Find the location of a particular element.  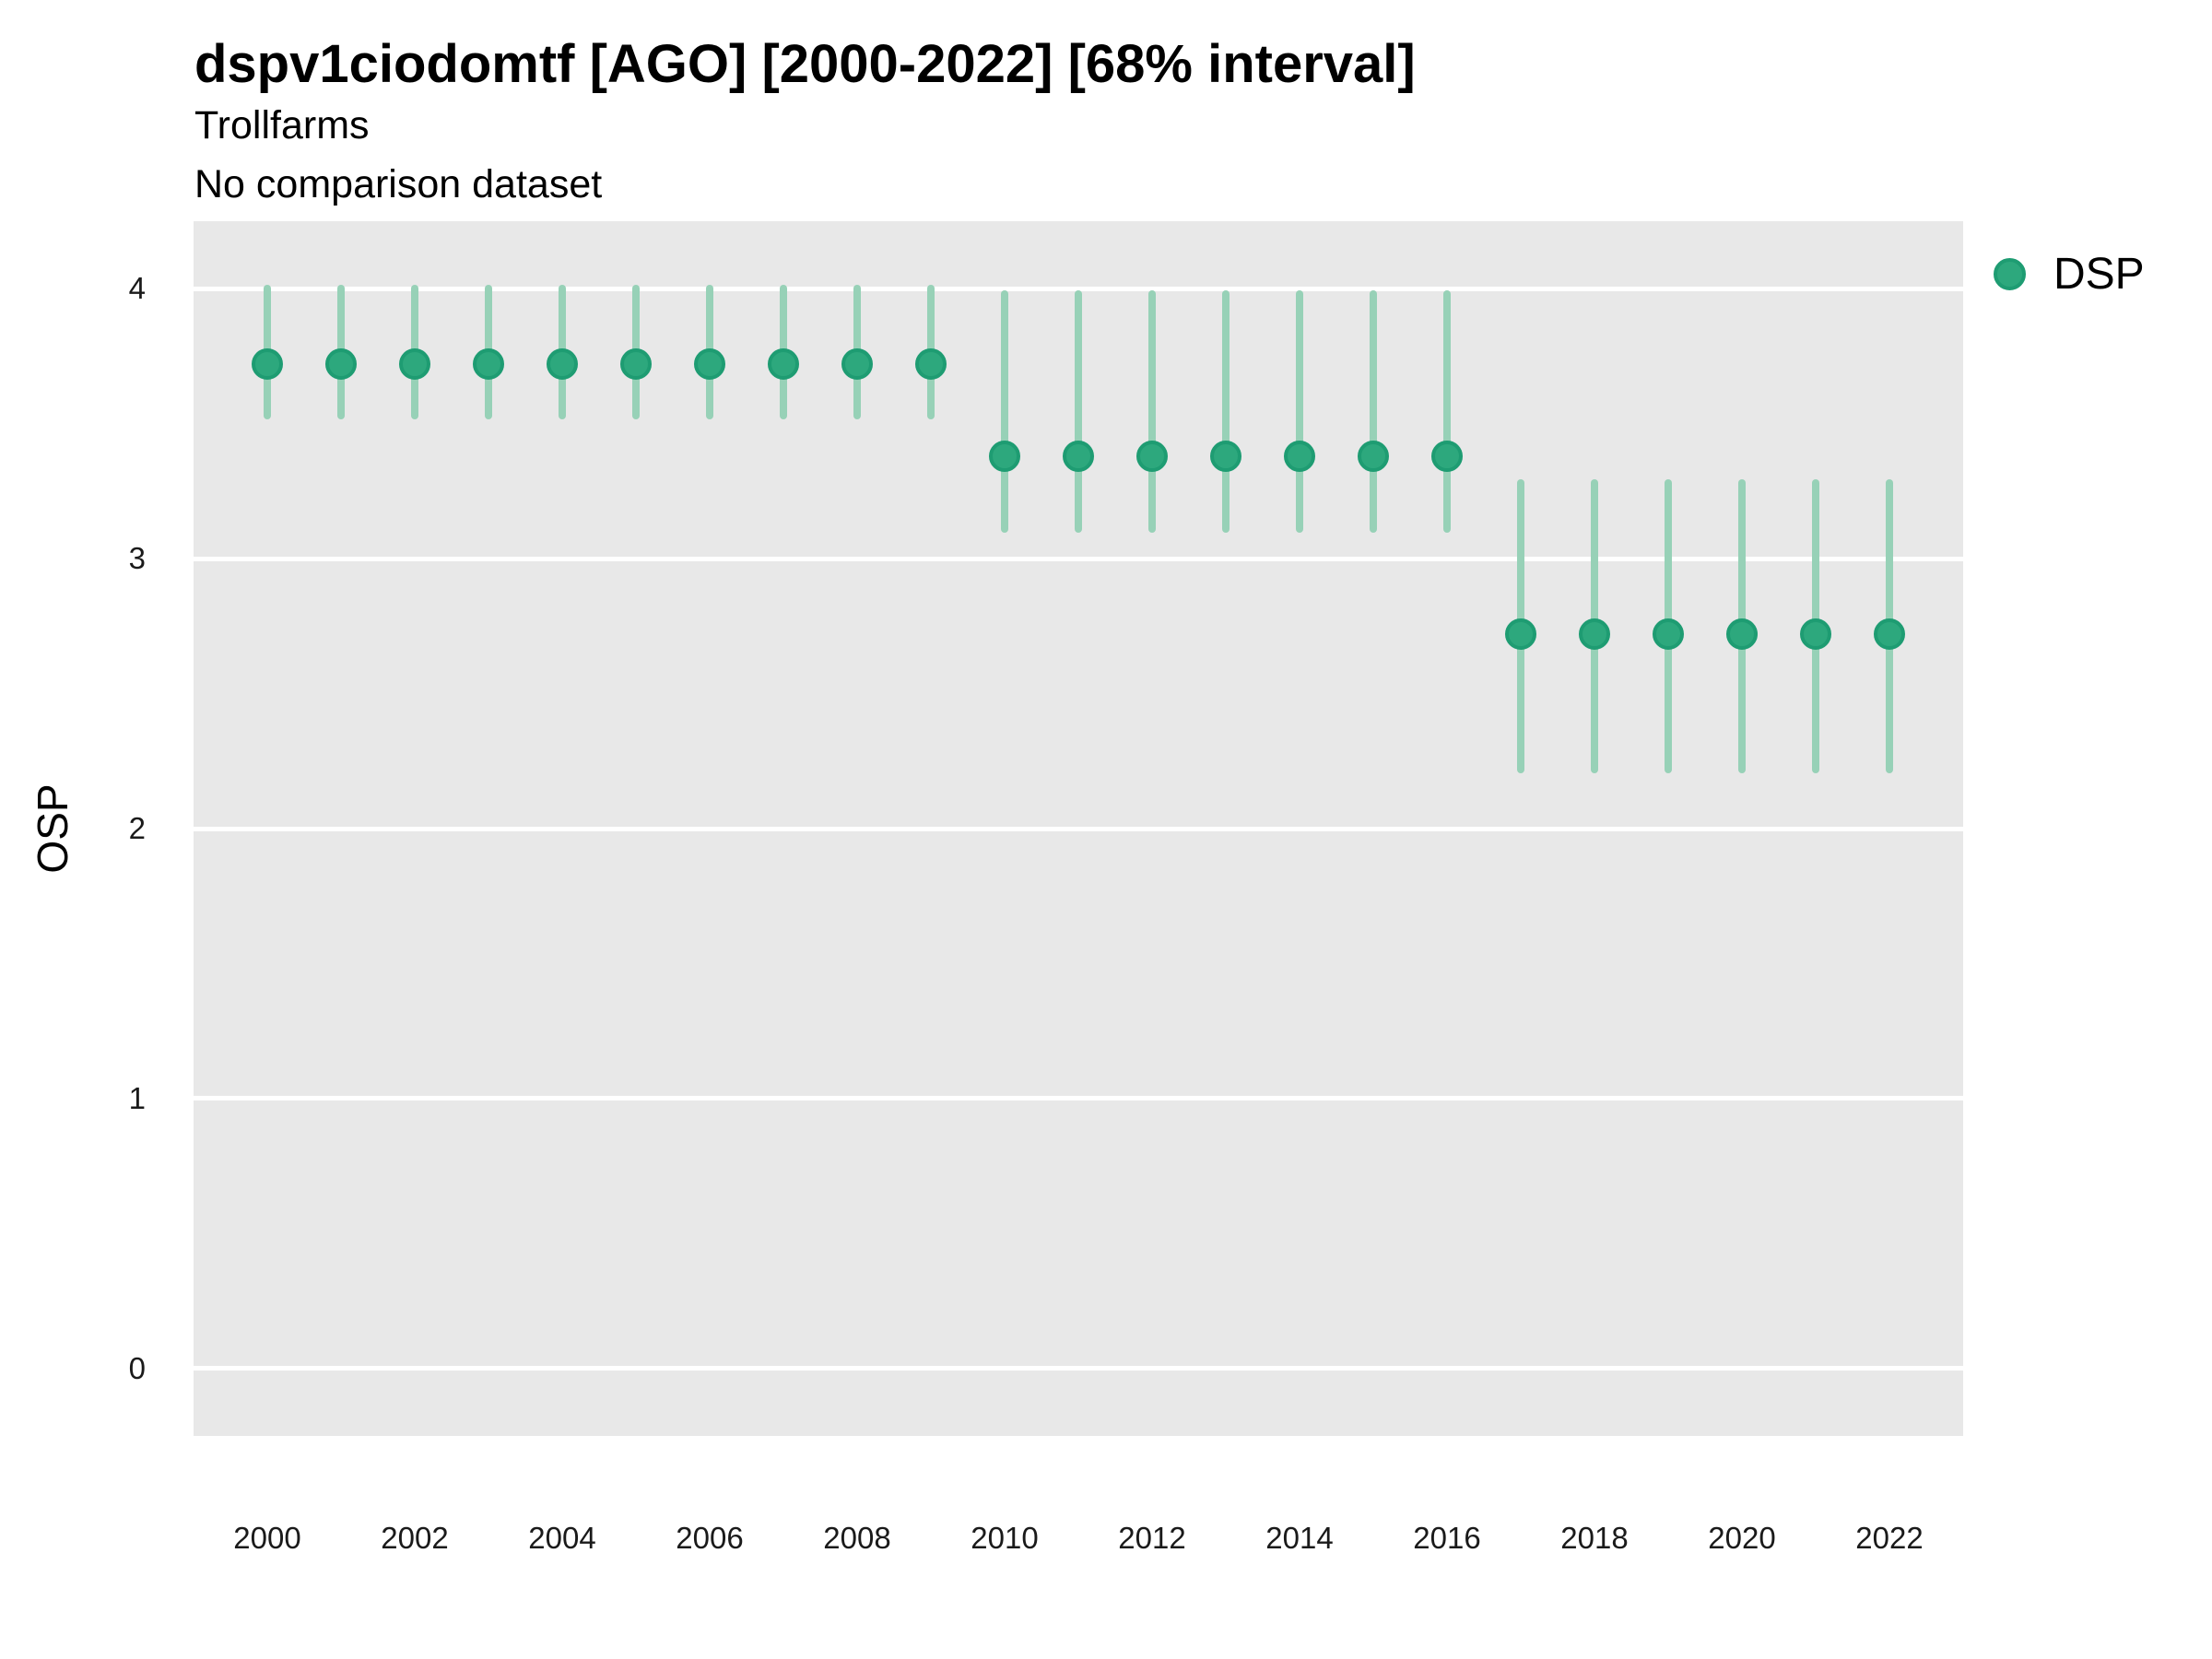

data-point-2001 is located at coordinates (341, 364).